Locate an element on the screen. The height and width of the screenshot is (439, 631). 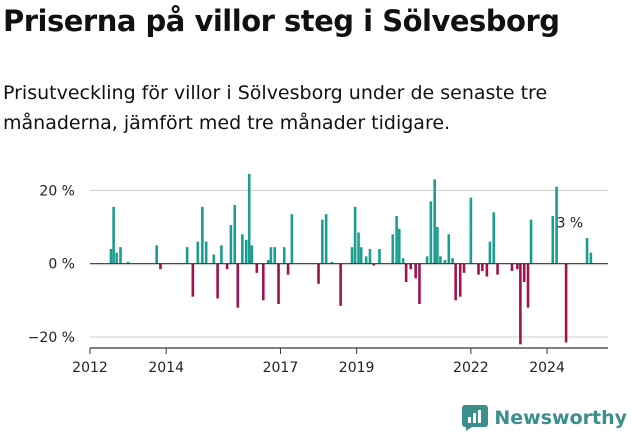
brand: Newsworthy is located at coordinates (544, 418).